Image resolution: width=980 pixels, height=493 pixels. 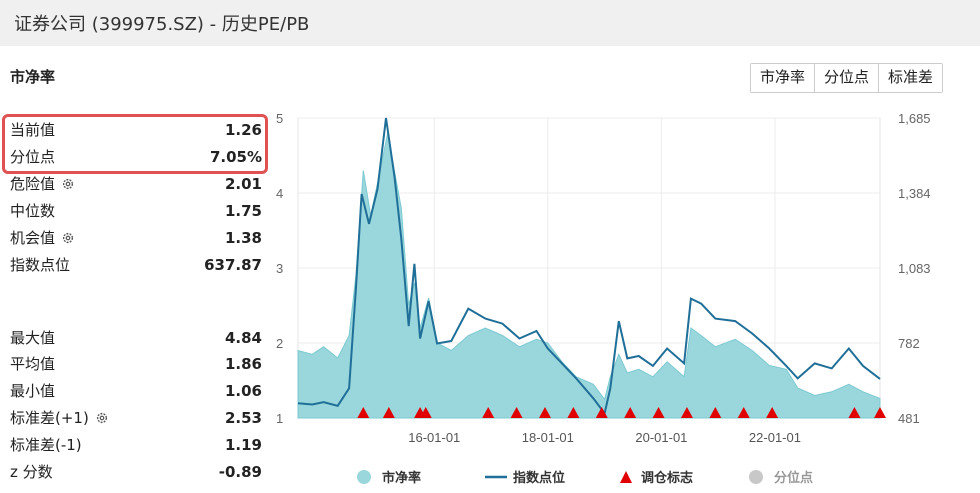 I want to click on stat-value: 1.38, so click(x=243, y=238).